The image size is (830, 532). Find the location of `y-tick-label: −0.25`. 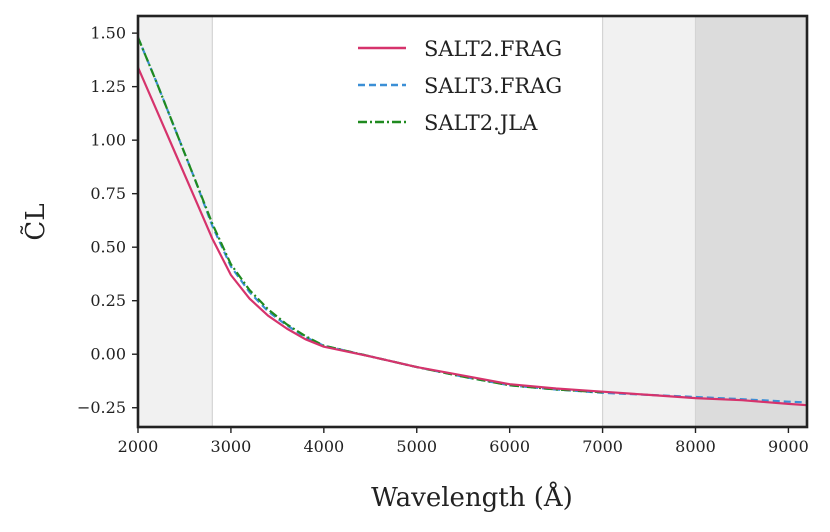

y-tick-label: −0.25 is located at coordinates (101, 407).